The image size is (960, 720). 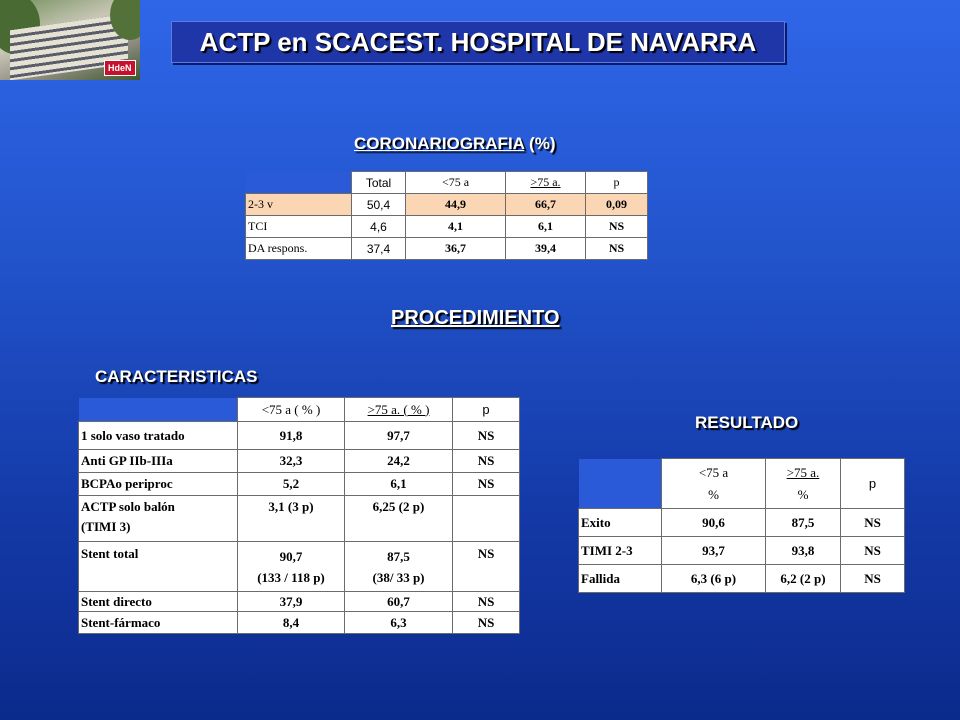 What do you see at coordinates (291, 566) in the screenshot?
I see `cell-lt75: 90,7 (133 / 118 p)` at bounding box center [291, 566].